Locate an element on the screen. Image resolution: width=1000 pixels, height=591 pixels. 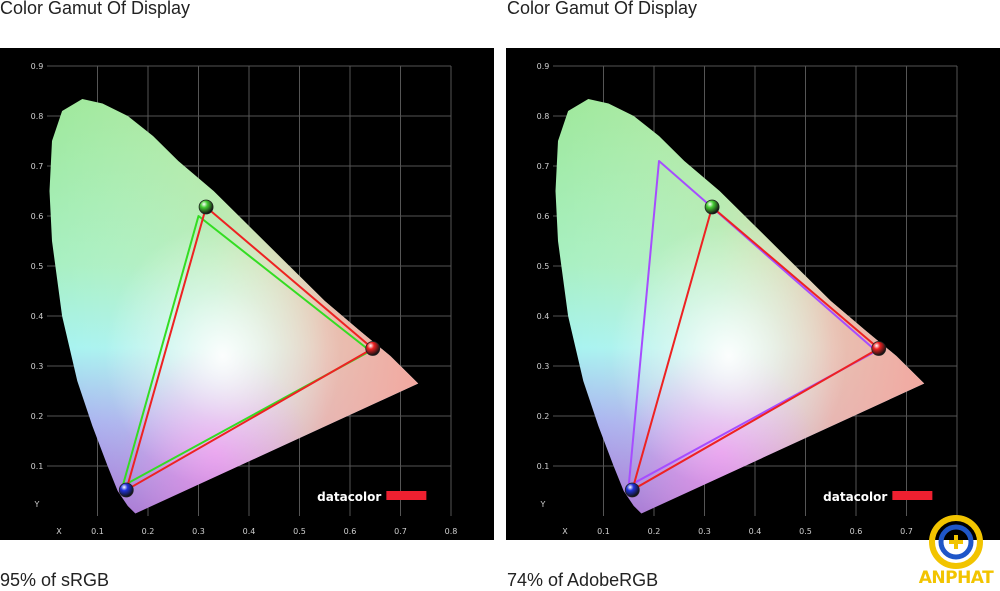
x-tick-label: 0.8 is located at coordinates (451, 531).